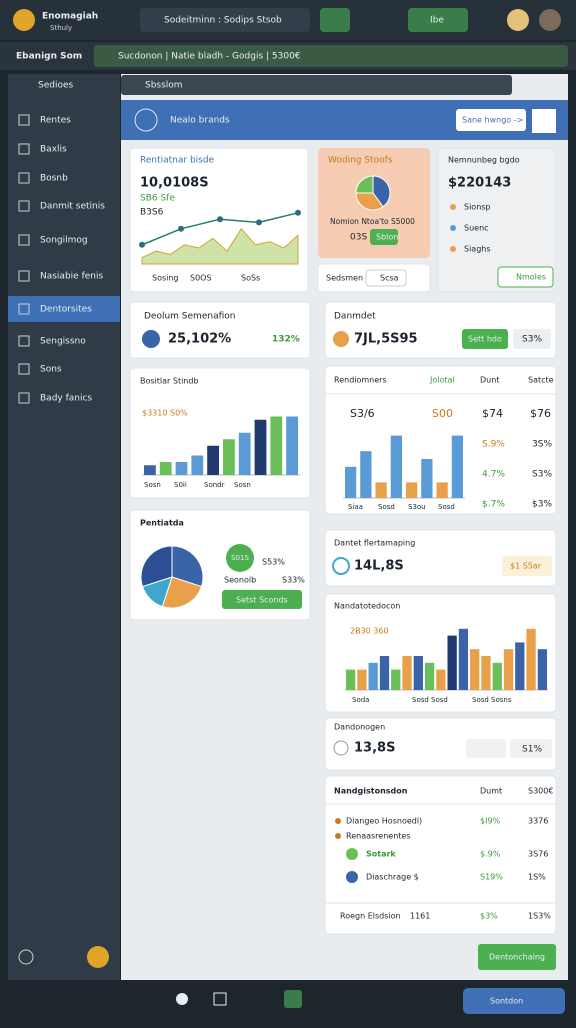 The height and width of the screenshot is (1028, 576). Describe the element at coordinates (200, 121) in the screenshot. I see `banner-title: Nealo brands` at that location.